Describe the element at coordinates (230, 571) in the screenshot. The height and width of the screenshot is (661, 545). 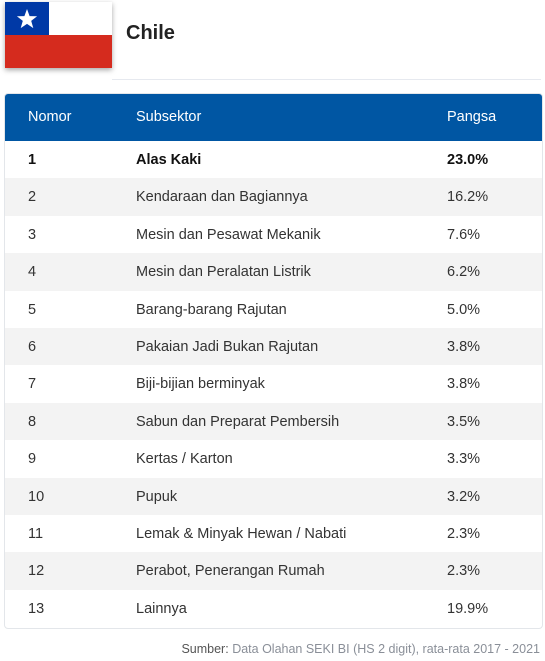
I see `row-subsector: Perabot, Penerangan Rumah` at that location.